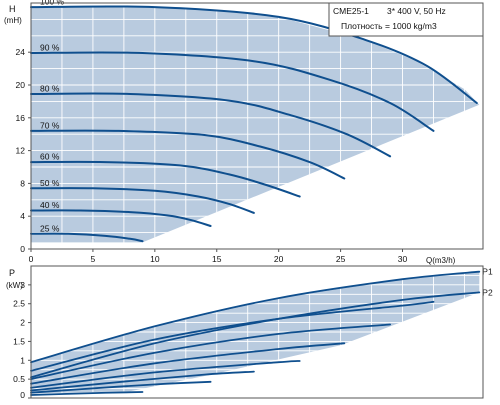 The width and height of the screenshot is (500, 405). I want to click on power-y-tick-label: 0.5, so click(19, 379).